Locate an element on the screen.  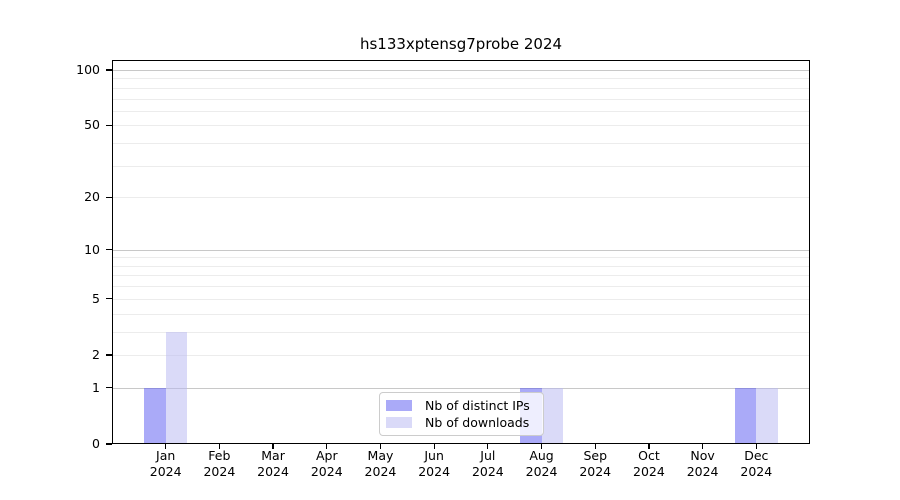
x-tick-month: Sep is located at coordinates (595, 455).